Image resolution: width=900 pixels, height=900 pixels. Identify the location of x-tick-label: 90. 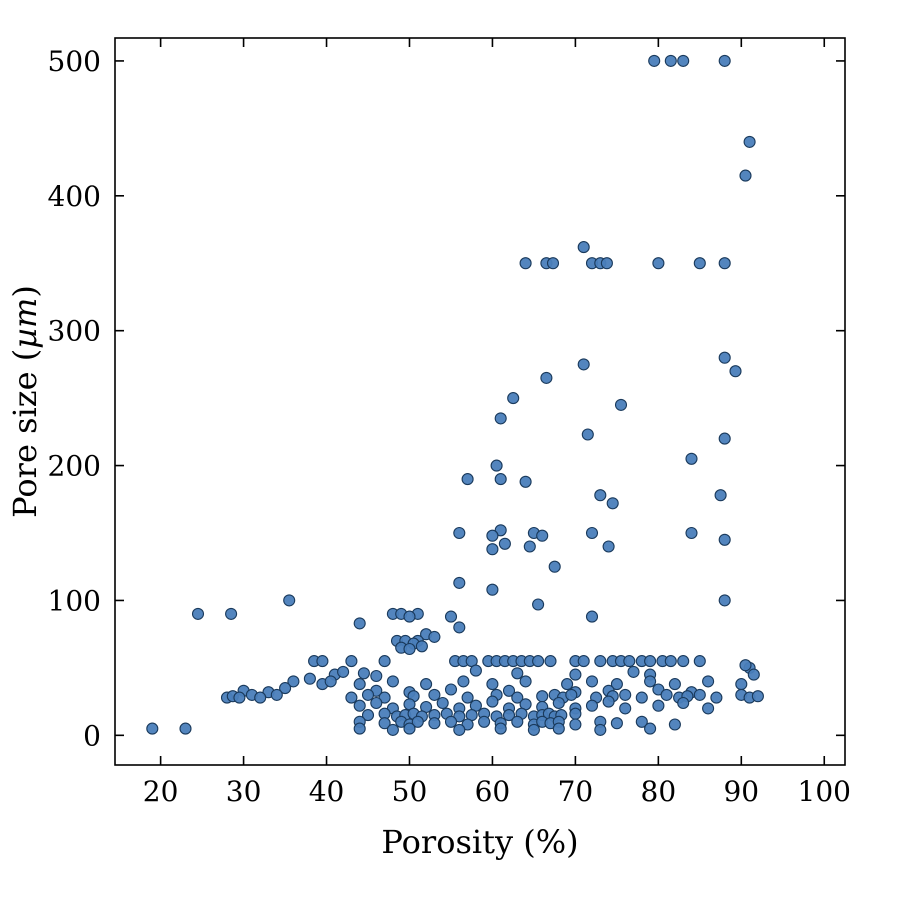
(741, 791).